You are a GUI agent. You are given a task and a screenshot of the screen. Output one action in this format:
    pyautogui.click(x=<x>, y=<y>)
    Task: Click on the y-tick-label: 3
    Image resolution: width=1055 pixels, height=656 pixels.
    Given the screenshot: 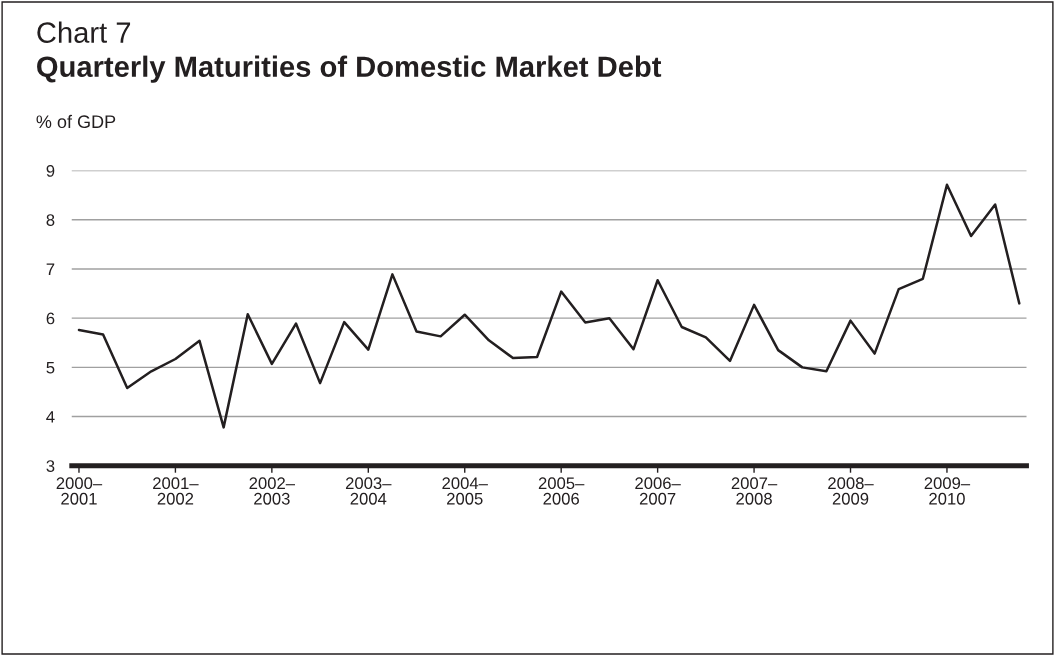 What is the action you would take?
    pyautogui.click(x=50, y=466)
    